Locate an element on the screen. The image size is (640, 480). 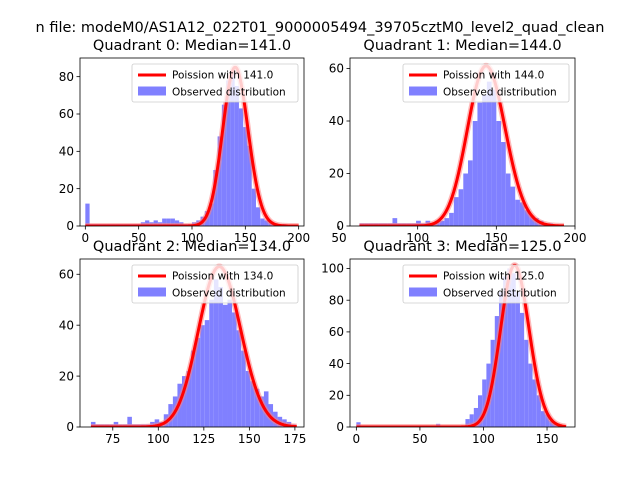
legend: Poission with 144.0 Observed distribution is located at coordinates (486, 83).